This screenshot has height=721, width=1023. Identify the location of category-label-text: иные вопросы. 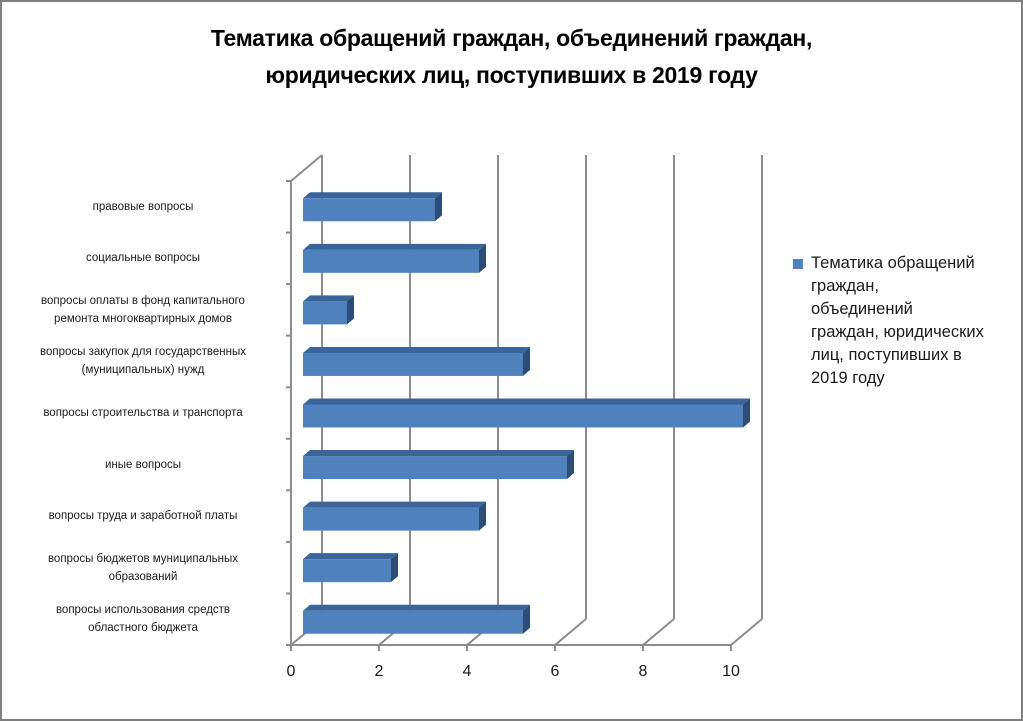
(143, 465).